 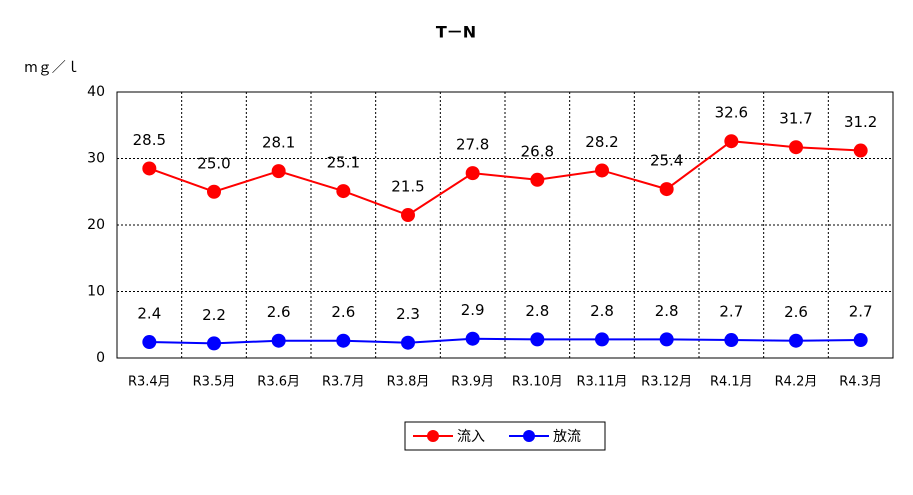 What do you see at coordinates (860, 122) in the screenshot?
I see `data-label: 31.2` at bounding box center [860, 122].